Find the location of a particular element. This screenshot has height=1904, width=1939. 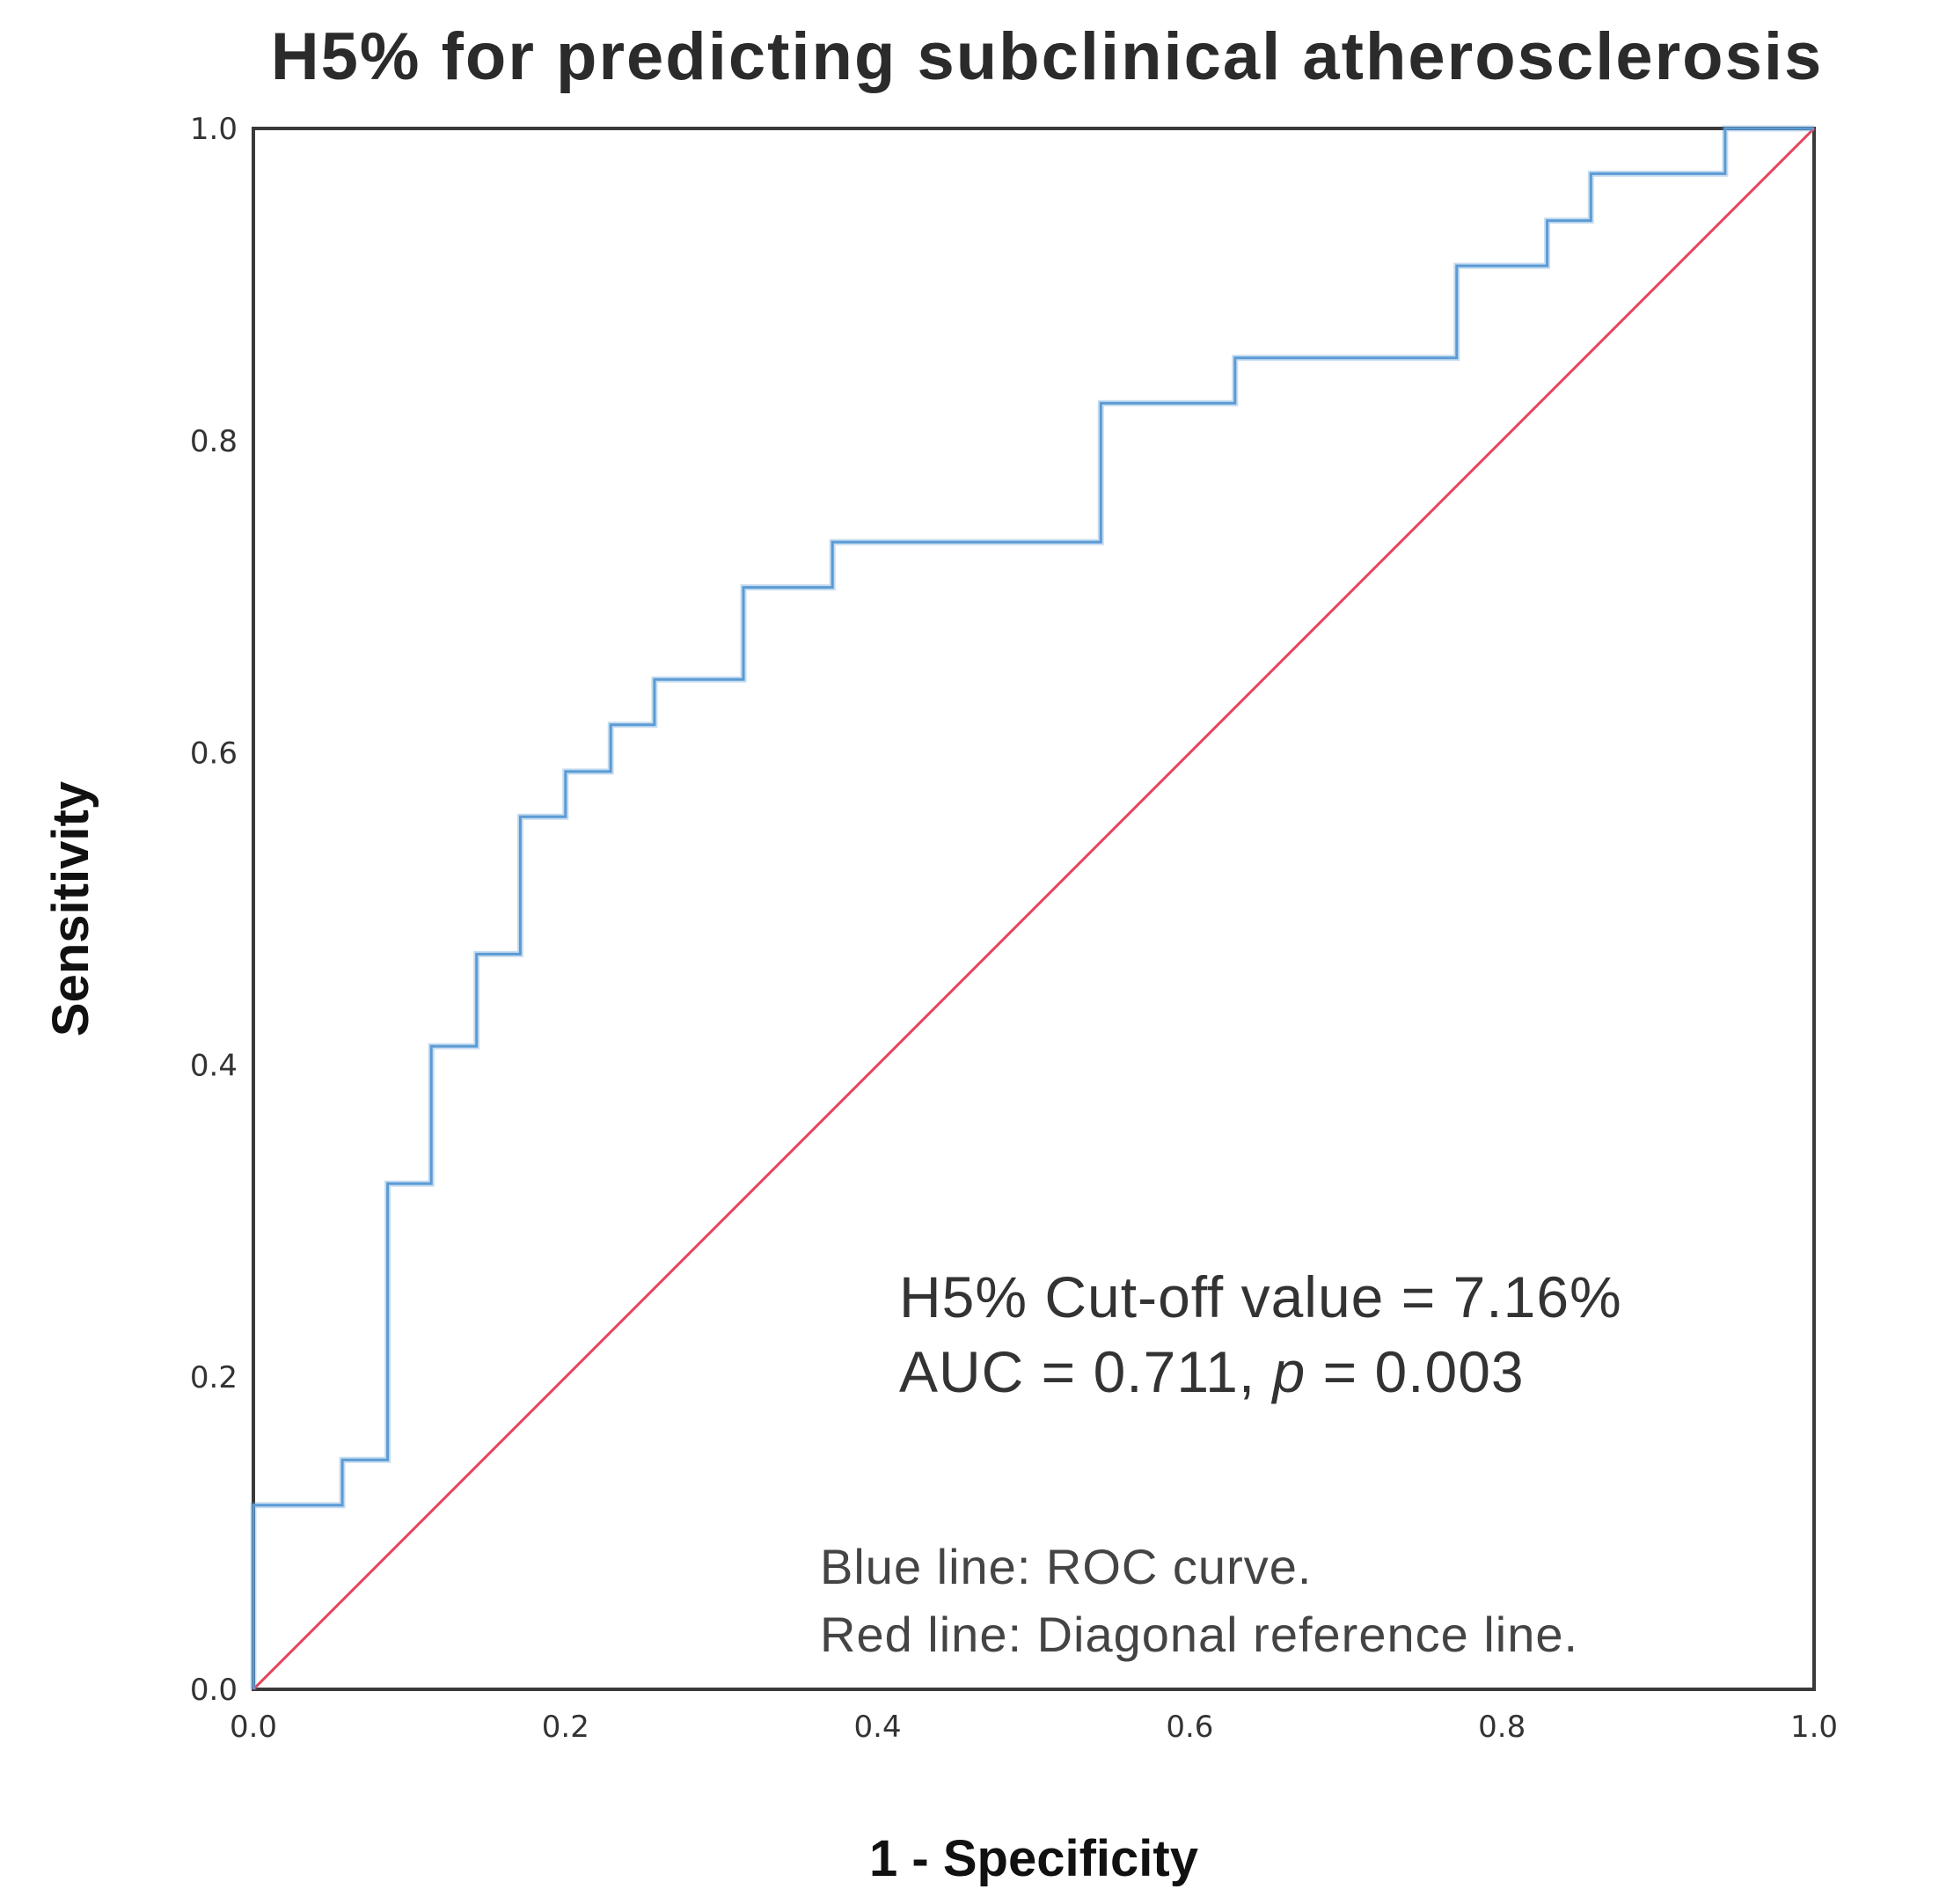

x-tick-label: 0.0 is located at coordinates (253, 1727).